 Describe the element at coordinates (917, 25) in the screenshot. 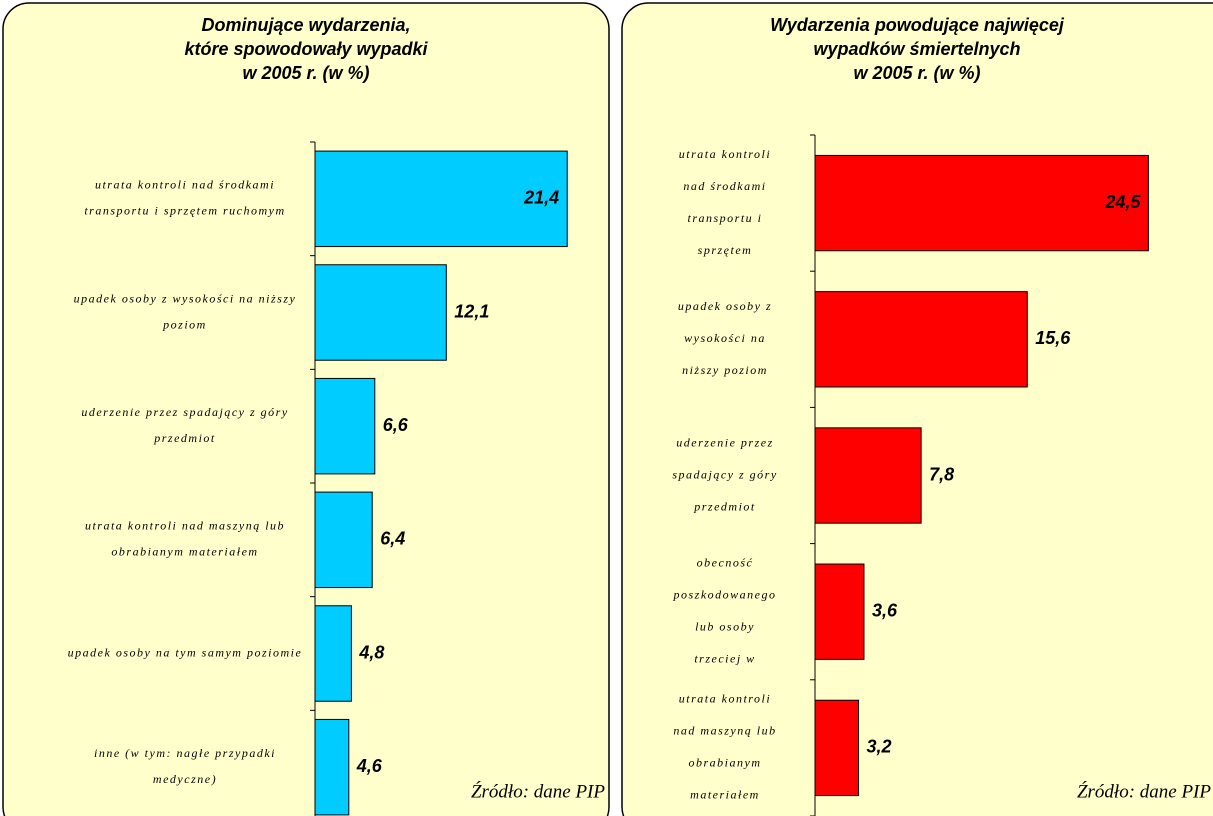

I see `chart-title: Wydarzenia powodujące najwięcej` at that location.